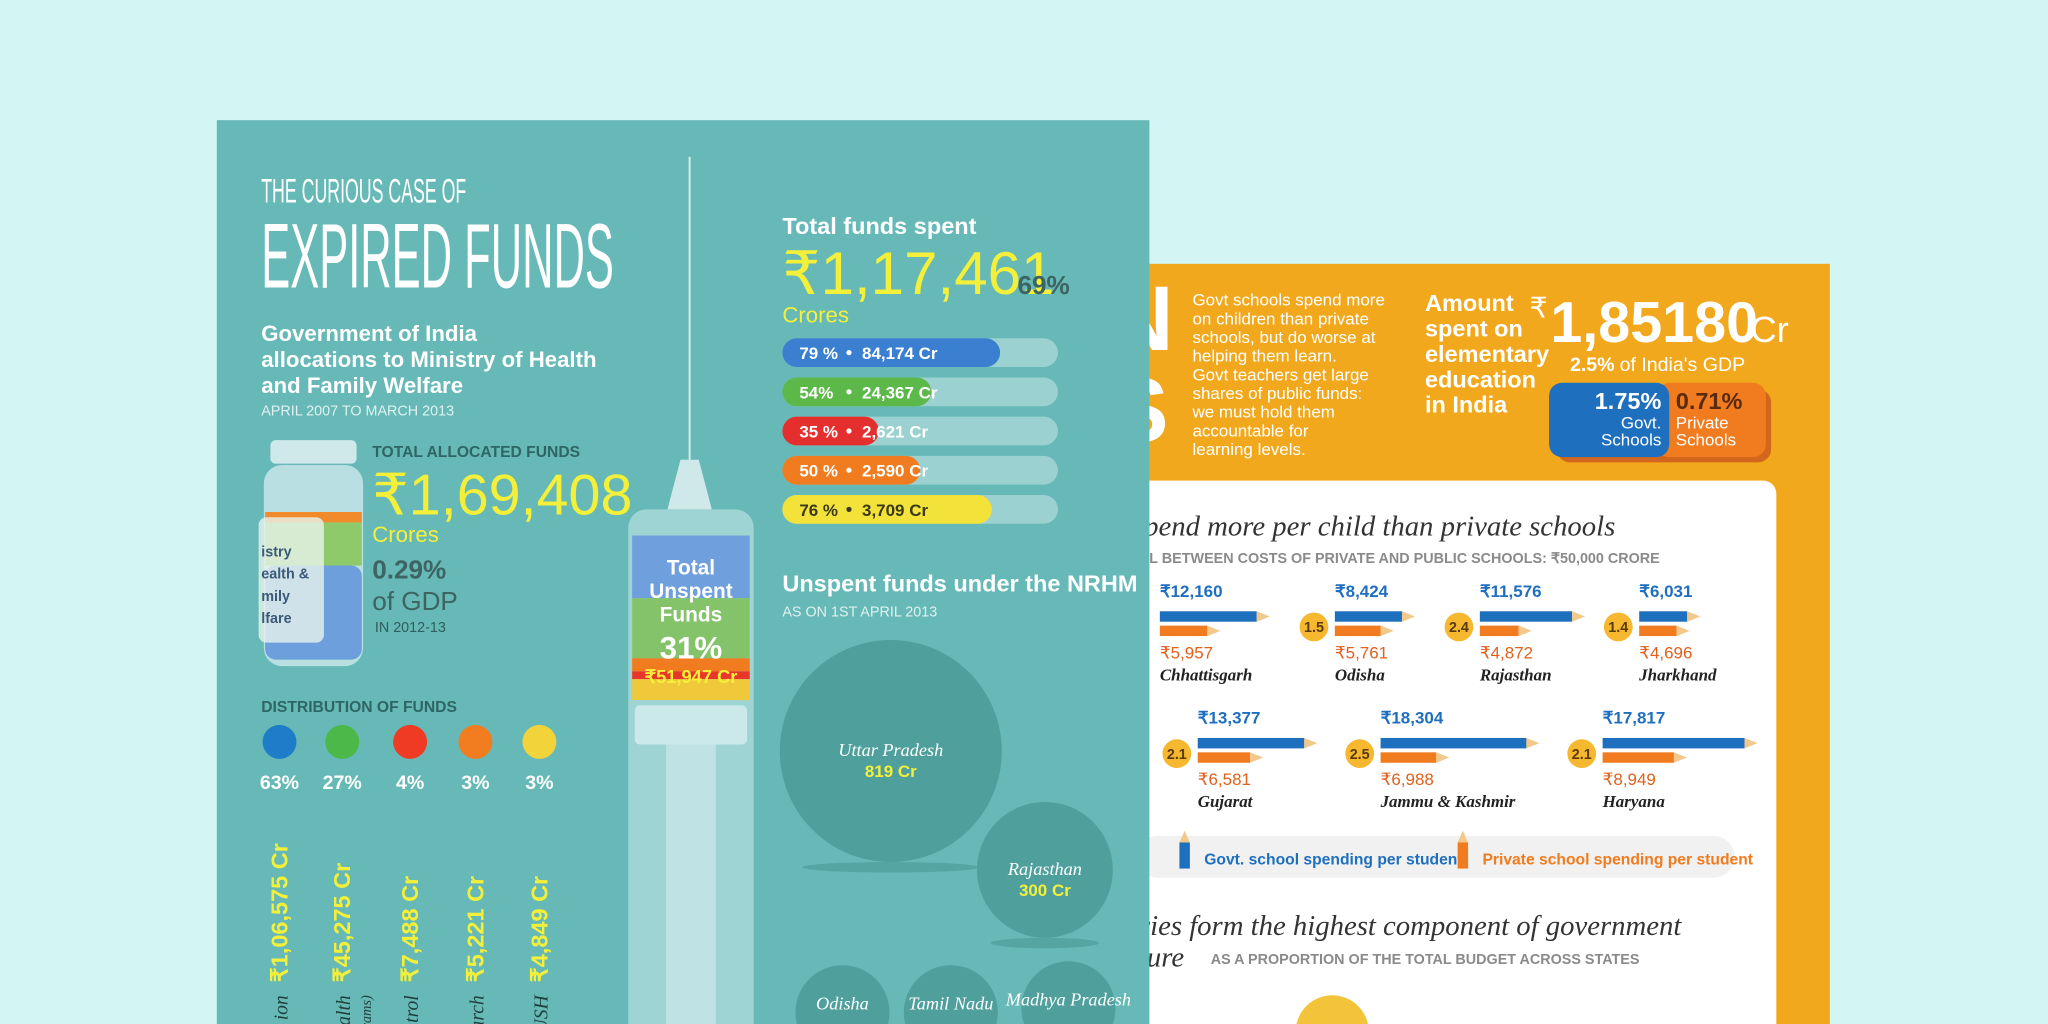 The width and height of the screenshot is (2048, 1024). I want to click on bubble-shadow, so click(1045, 943).